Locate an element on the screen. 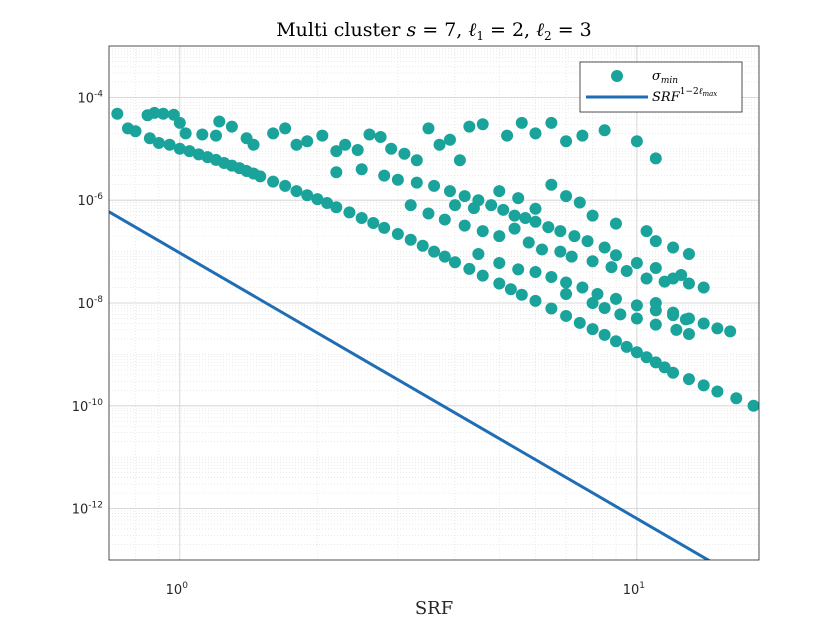 The width and height of the screenshot is (840, 630). chart-title: Multi cluster s = 7, ℓ1 = 2, ℓ2 = 3 is located at coordinates (434, 31).